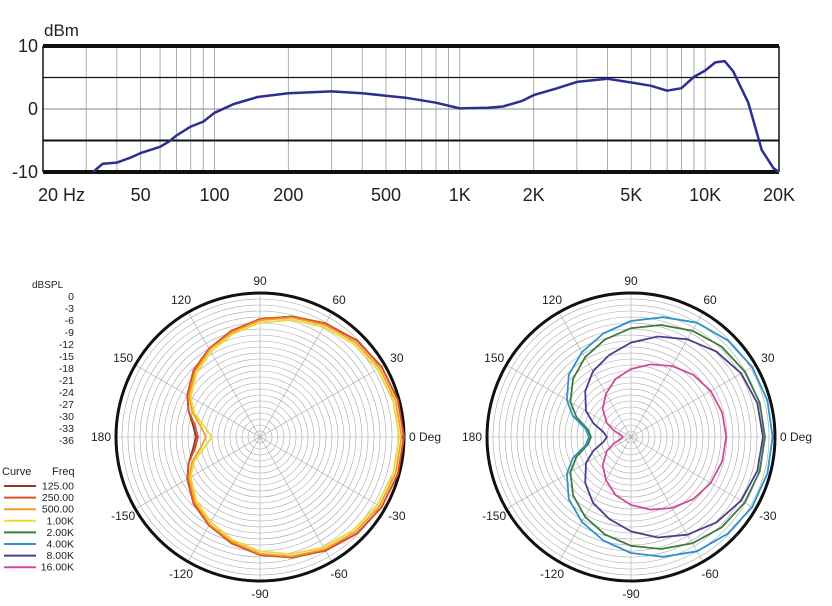  I want to click on legend-entry-label: 250.00, so click(58, 498).